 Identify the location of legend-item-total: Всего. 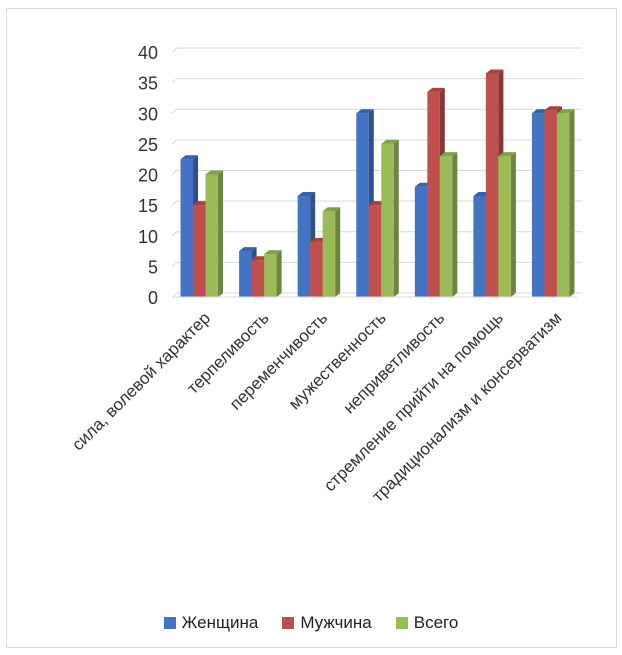
(427, 623).